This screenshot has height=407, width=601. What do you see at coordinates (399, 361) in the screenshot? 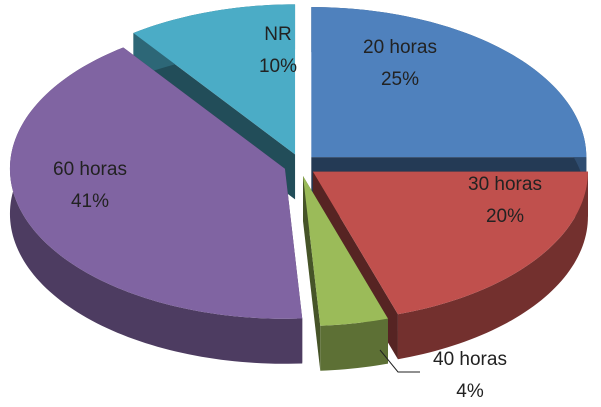
I see `leader-line` at bounding box center [399, 361].